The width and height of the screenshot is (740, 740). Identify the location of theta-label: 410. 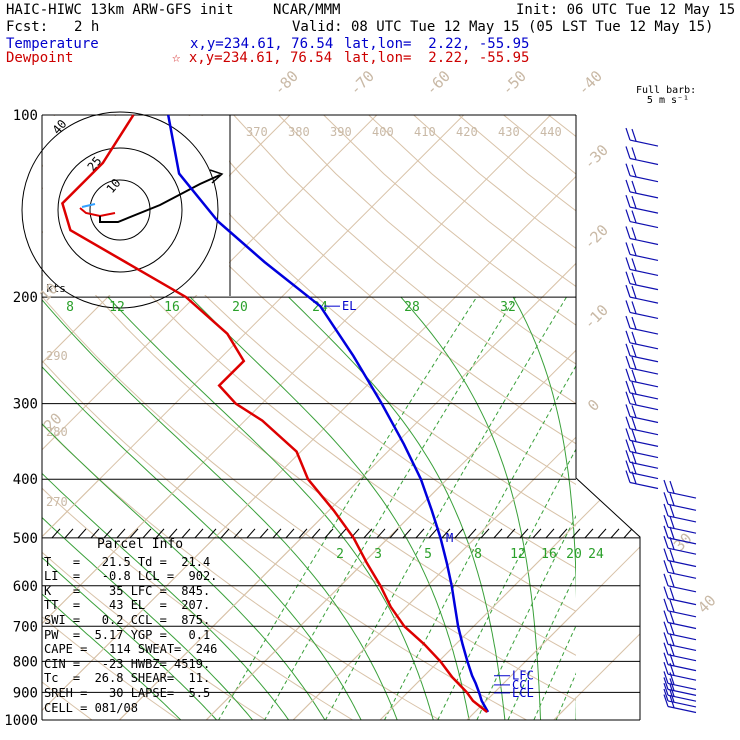
(425, 132).